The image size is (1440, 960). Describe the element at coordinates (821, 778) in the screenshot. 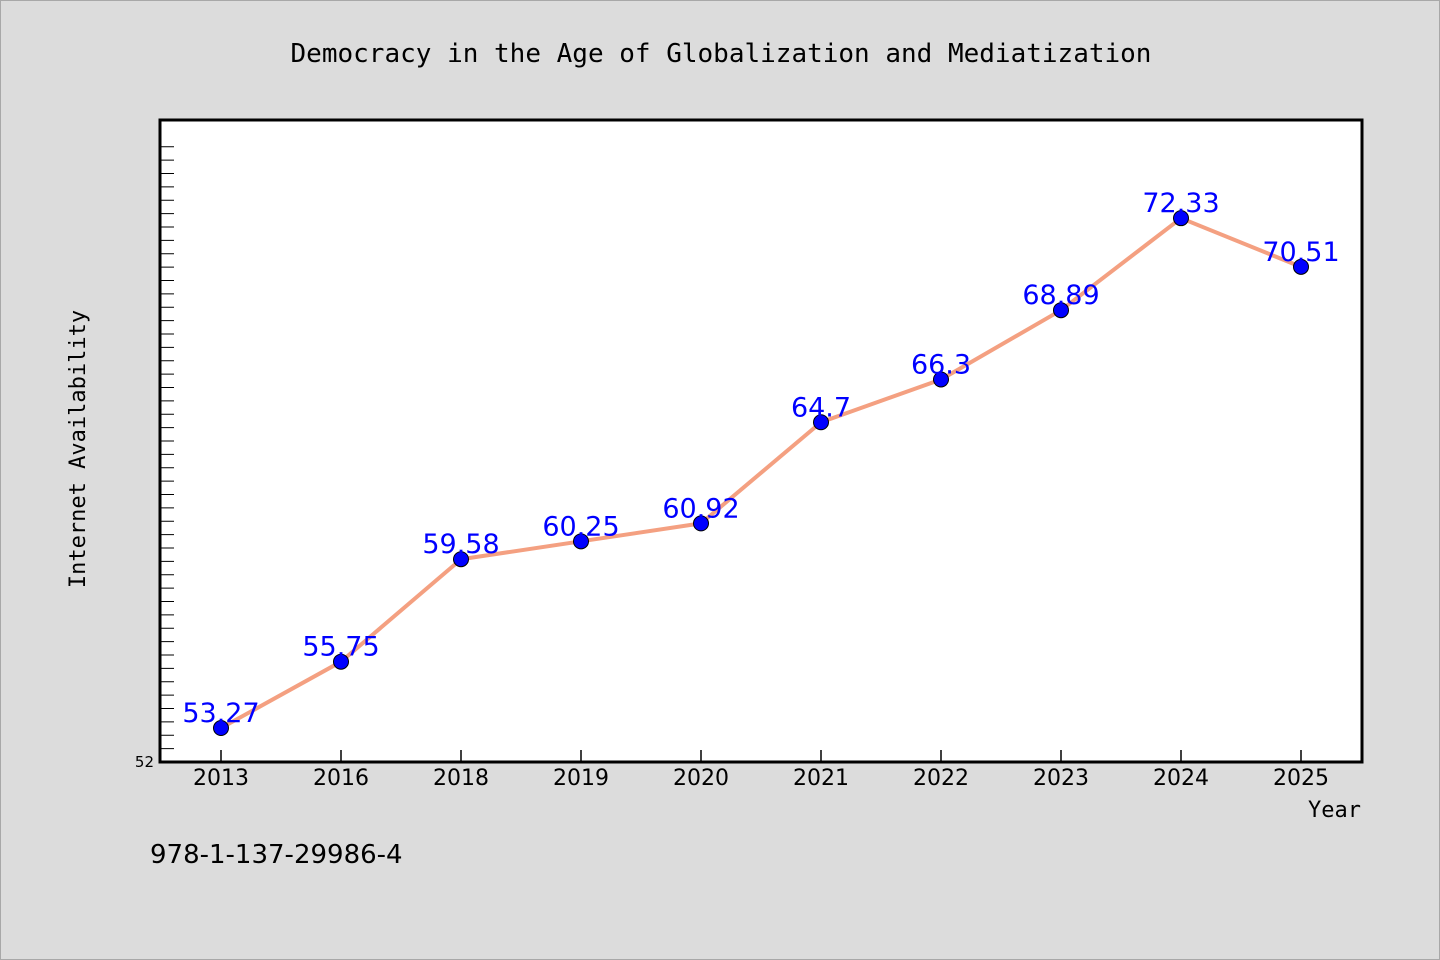

I see `x-tick-label: 2021` at that location.